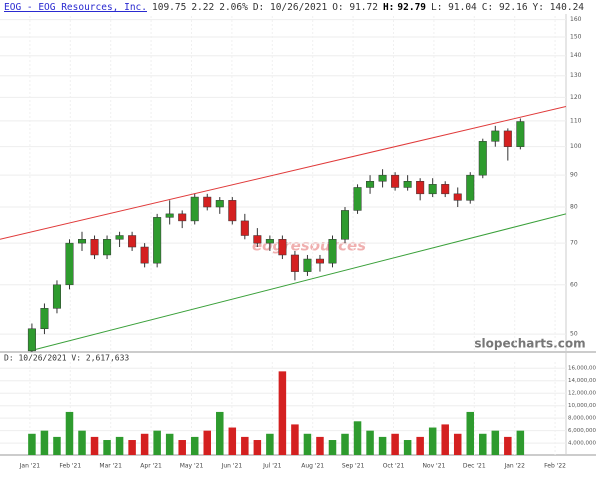 Image resolution: width=596 pixels, height=480 pixels. I want to click on watermark: slopecharts.com, so click(529, 344).